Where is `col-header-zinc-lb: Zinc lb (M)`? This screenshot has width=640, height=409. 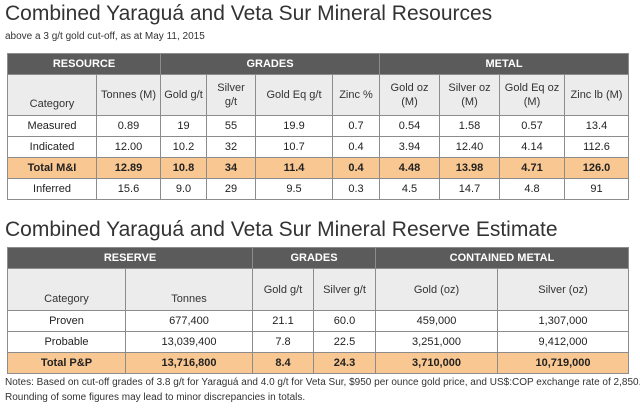
col-header-zinc-lb: Zinc lb (M) is located at coordinates (596, 95).